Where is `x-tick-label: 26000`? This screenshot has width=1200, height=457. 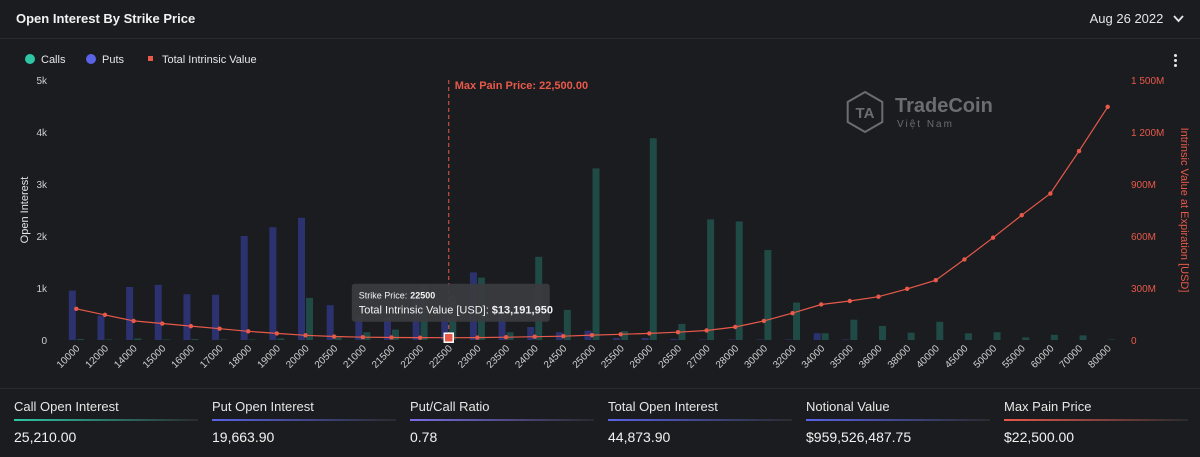
x-tick-label: 26000 is located at coordinates (642, 357).